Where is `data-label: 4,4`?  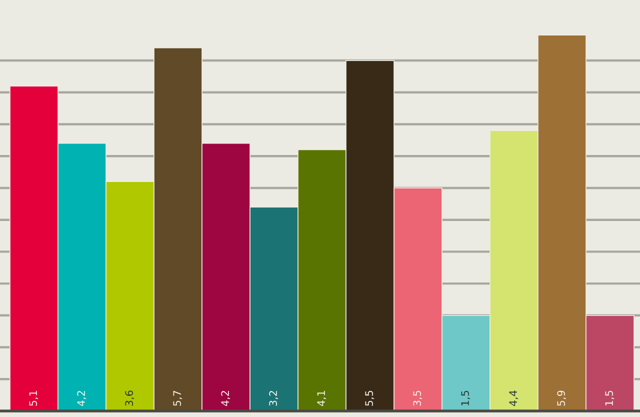 data-label: 4,4 is located at coordinates (513, 398).